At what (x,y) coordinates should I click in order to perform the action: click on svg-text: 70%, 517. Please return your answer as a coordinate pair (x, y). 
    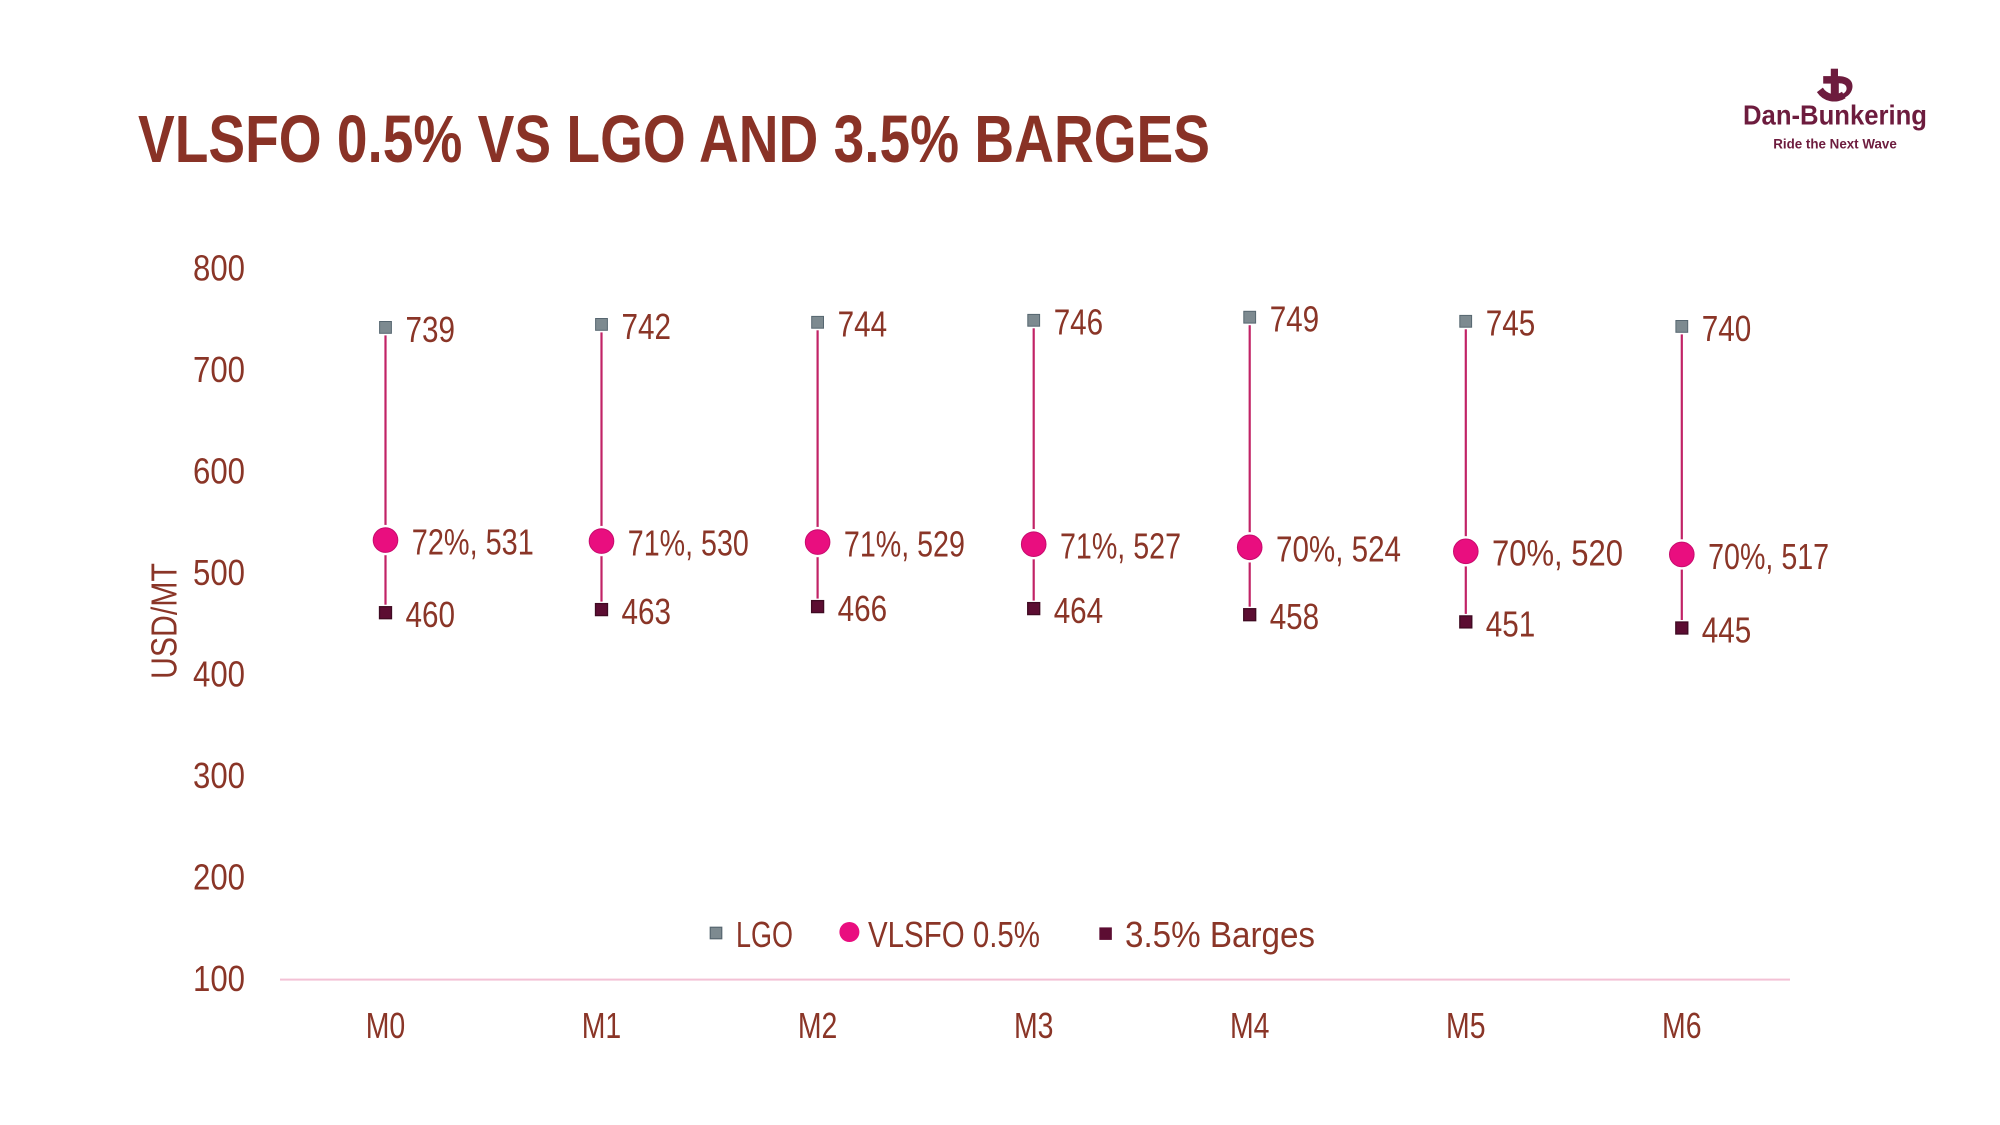
    Looking at the image, I should click on (1768, 556).